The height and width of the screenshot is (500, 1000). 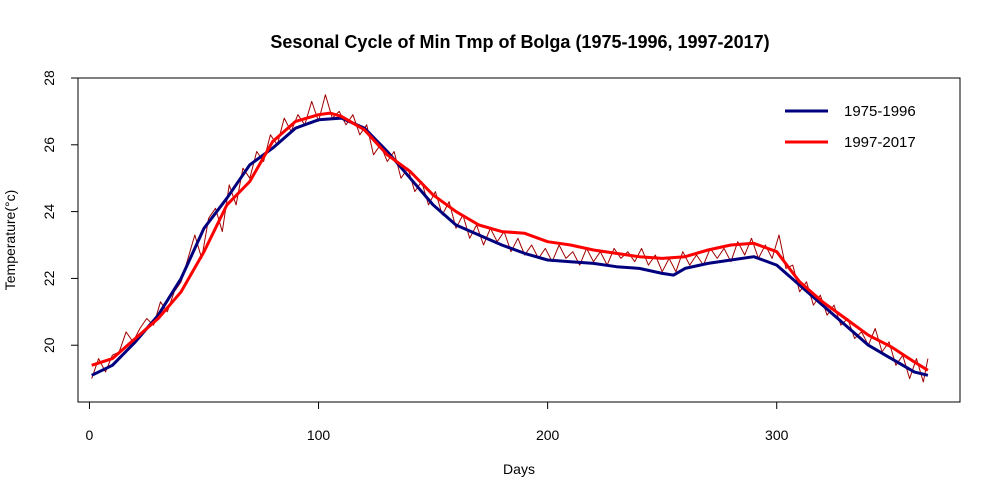 I want to click on y-tick-label: 26, so click(x=49, y=145).